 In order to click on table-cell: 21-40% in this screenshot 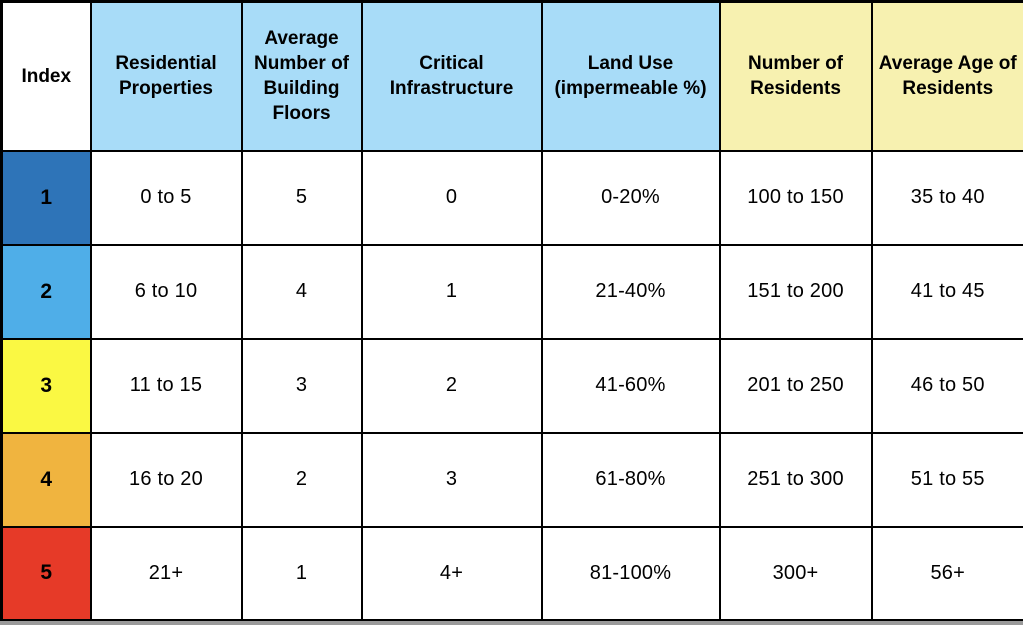, I will do `click(630, 291)`.